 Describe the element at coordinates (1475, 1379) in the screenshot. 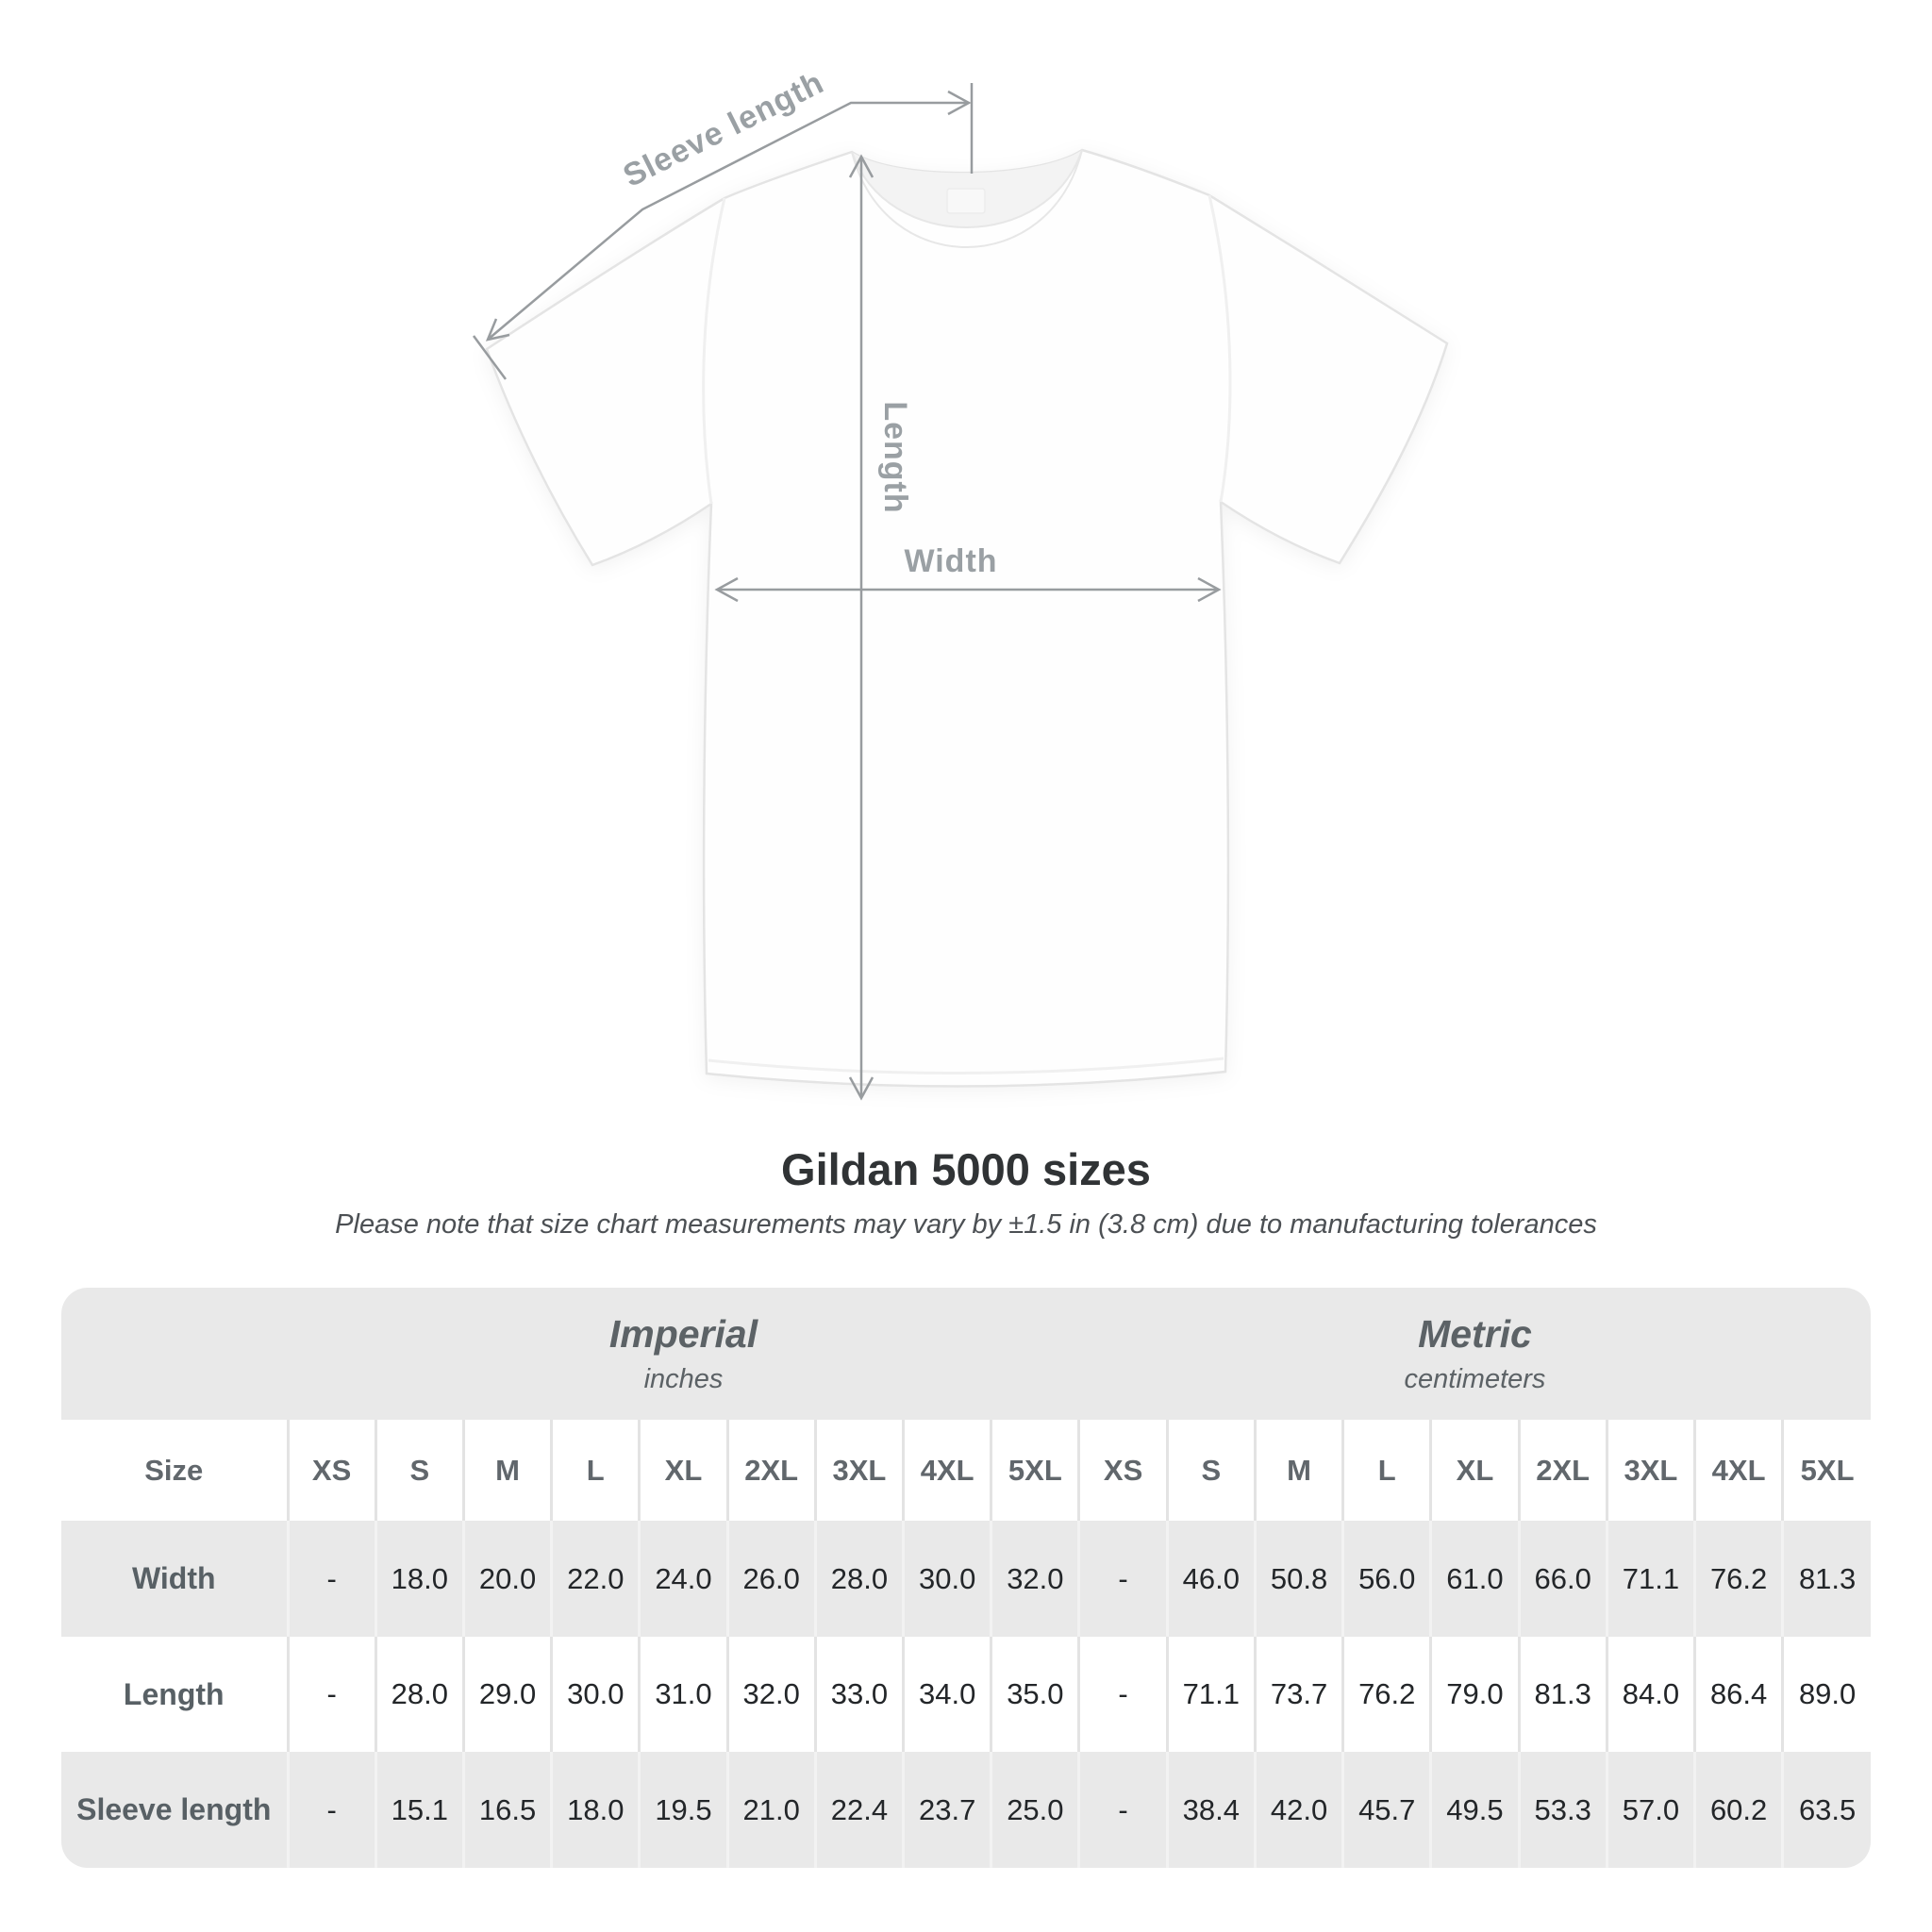

I see `metric-unit: centimeters` at that location.